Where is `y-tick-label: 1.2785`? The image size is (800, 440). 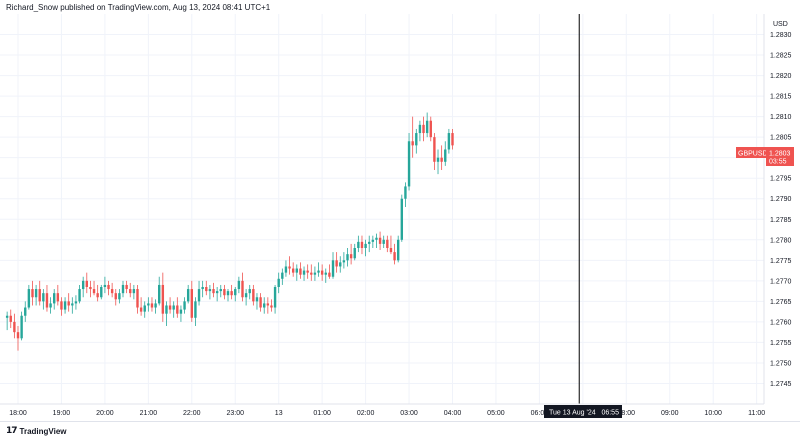 y-tick-label: 1.2785 is located at coordinates (781, 220).